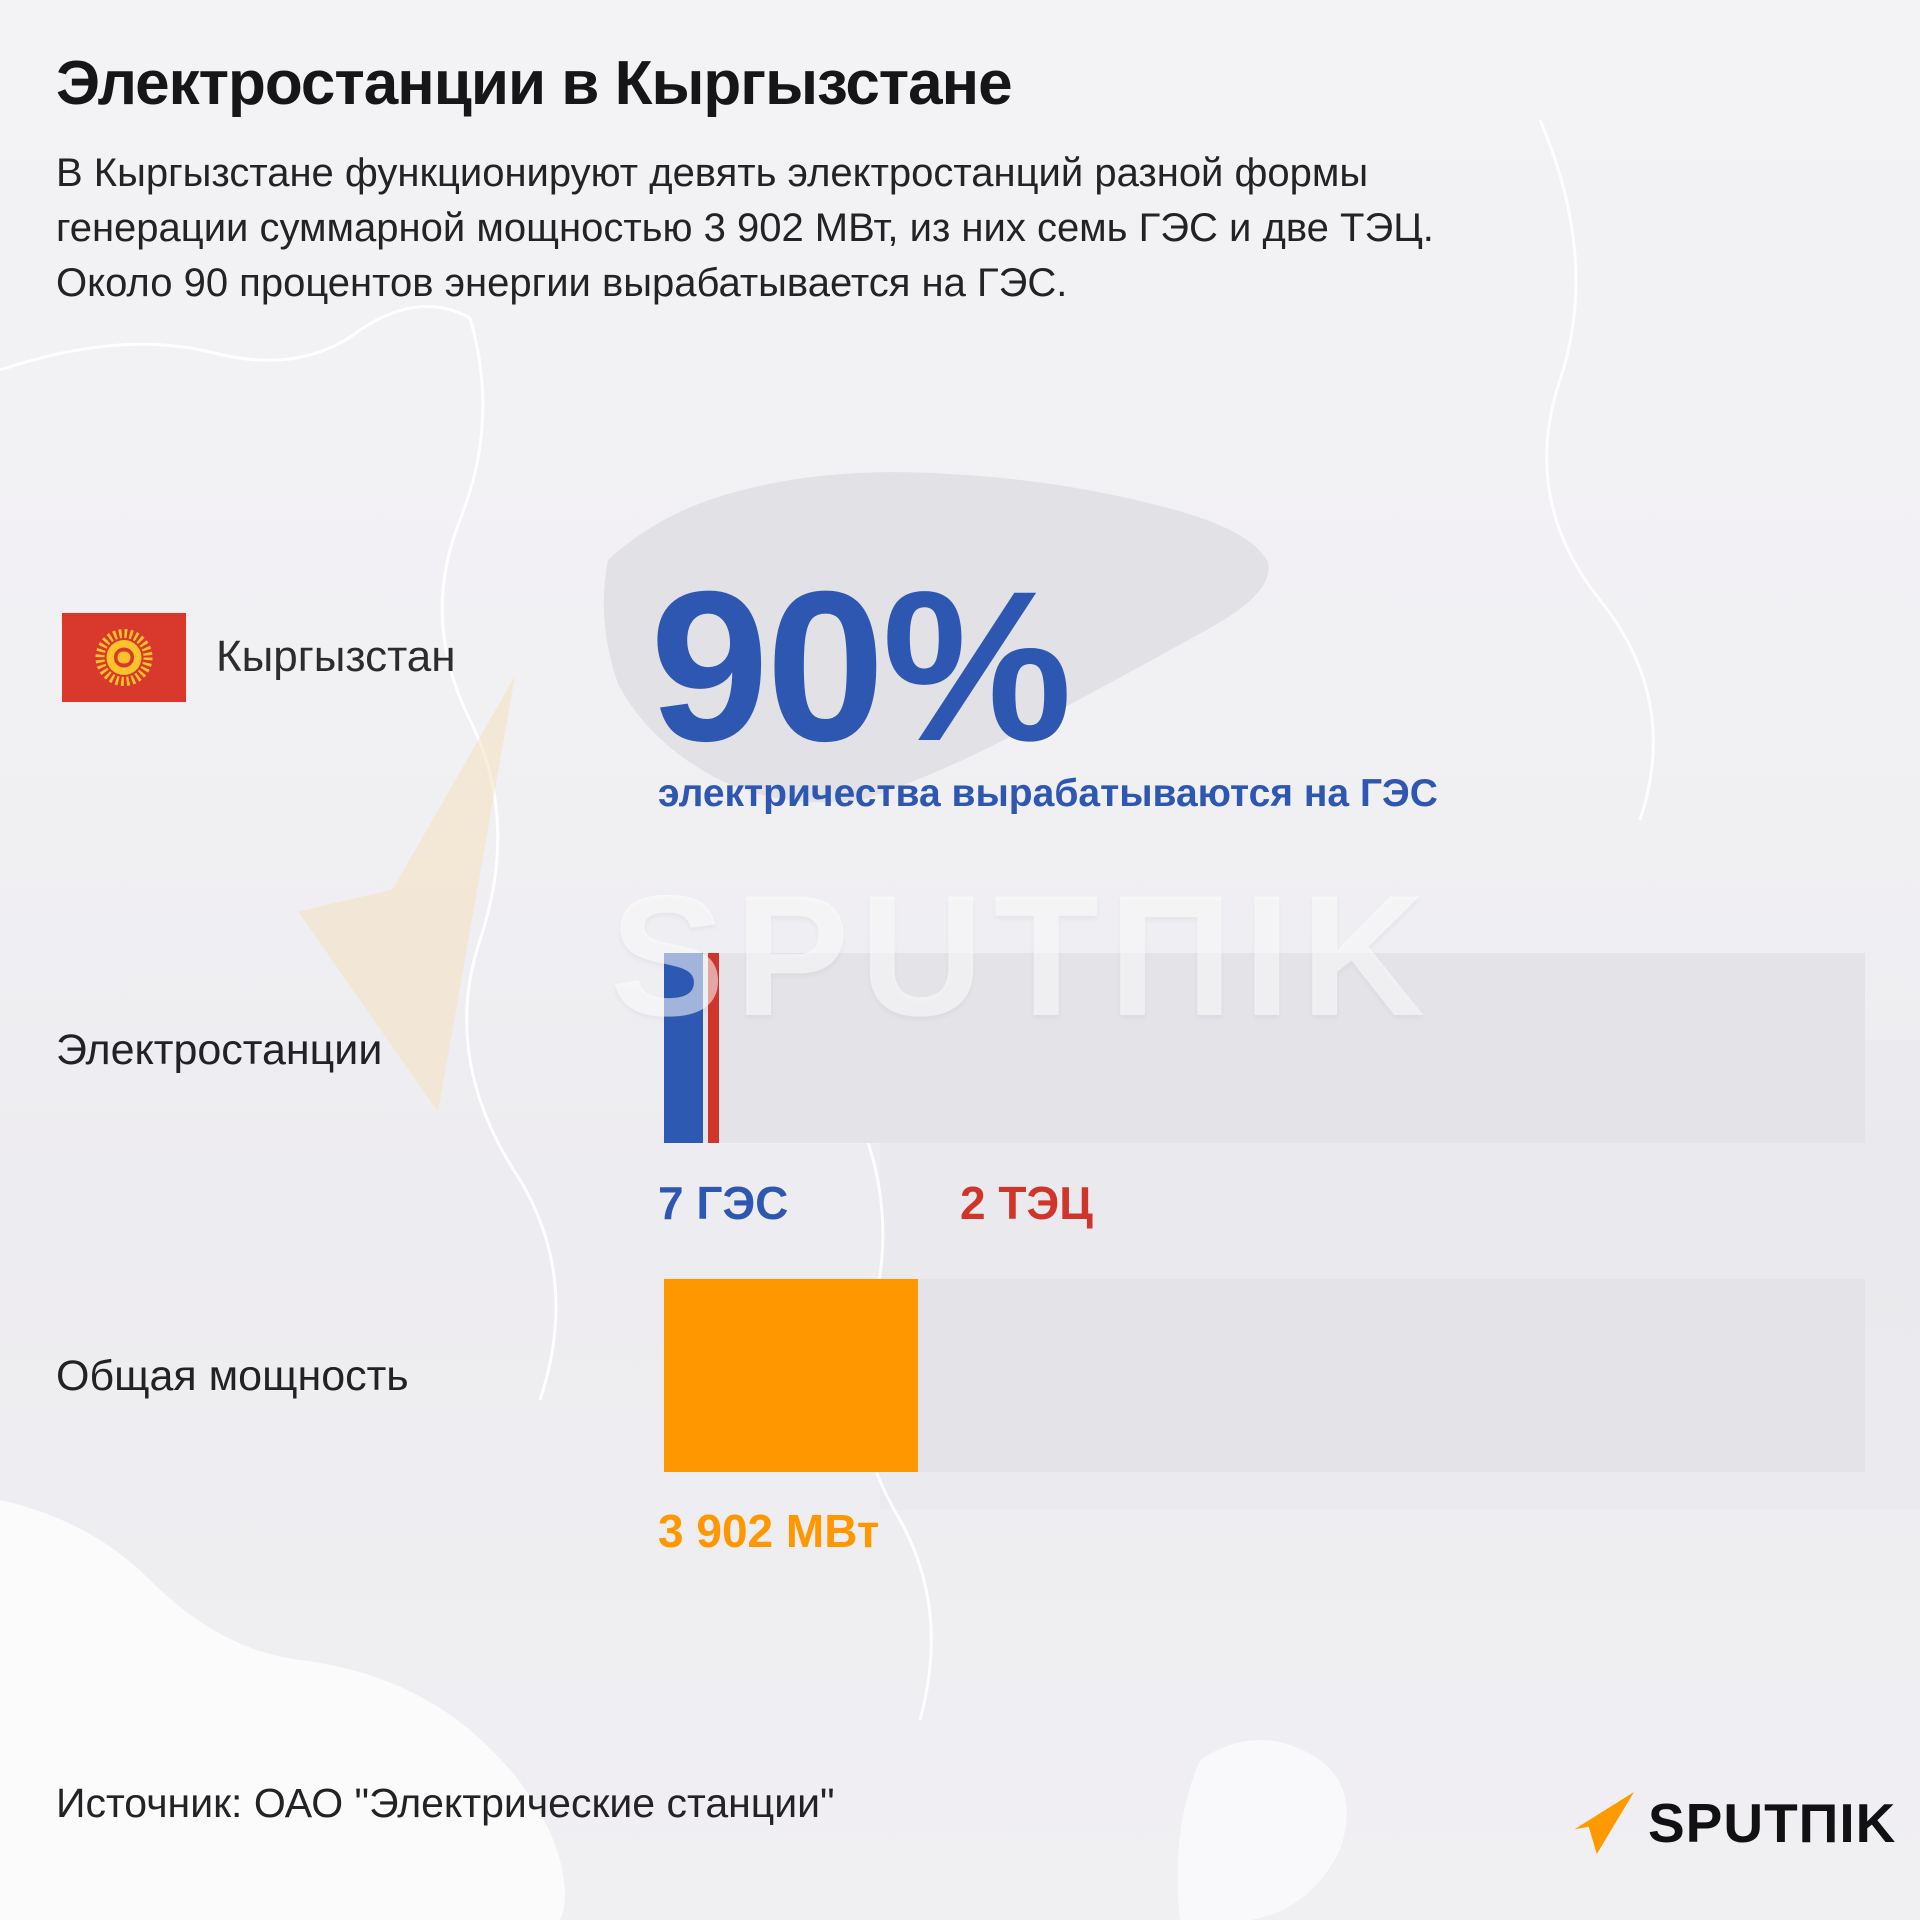  I want to click on plane-watermark-icon, so click(406, 894).